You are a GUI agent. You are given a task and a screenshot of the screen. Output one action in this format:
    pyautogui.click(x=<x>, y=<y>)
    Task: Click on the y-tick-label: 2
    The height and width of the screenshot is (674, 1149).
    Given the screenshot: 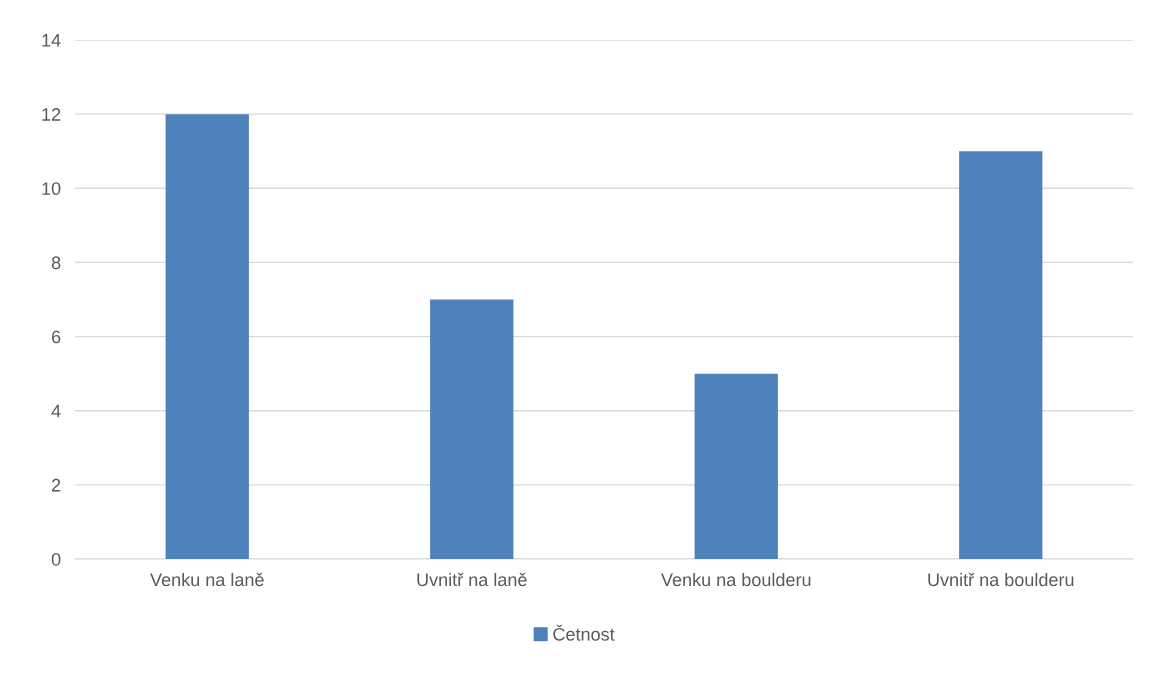 What is the action you would take?
    pyautogui.click(x=56, y=485)
    